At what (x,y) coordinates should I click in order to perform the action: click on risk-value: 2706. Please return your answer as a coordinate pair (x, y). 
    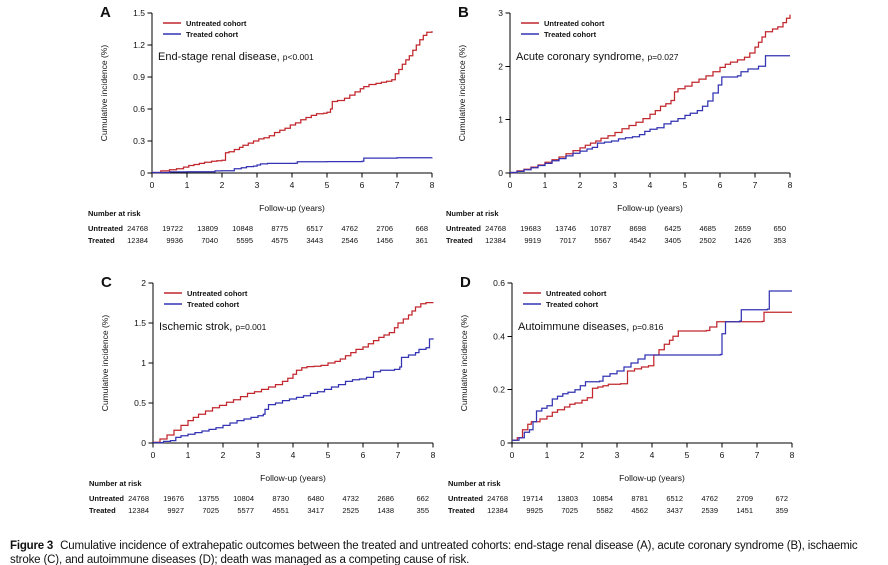
    Looking at the image, I should click on (384, 228).